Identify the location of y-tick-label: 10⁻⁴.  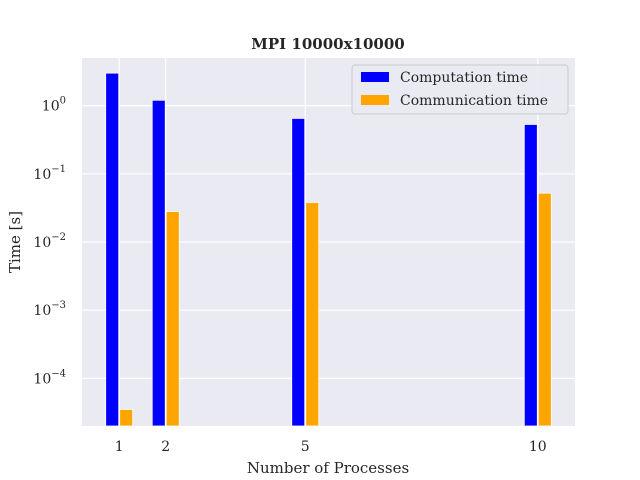
(49, 377).